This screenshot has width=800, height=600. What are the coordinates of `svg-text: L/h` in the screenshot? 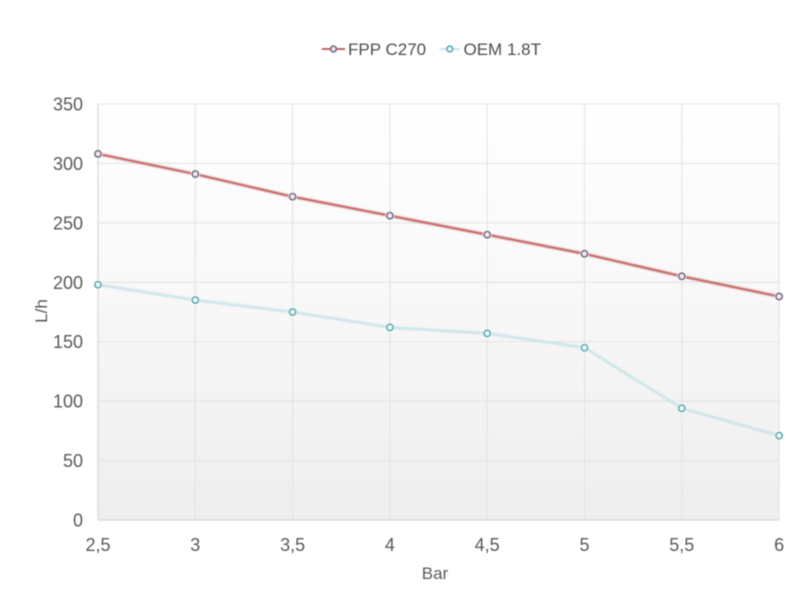 It's located at (41, 311).